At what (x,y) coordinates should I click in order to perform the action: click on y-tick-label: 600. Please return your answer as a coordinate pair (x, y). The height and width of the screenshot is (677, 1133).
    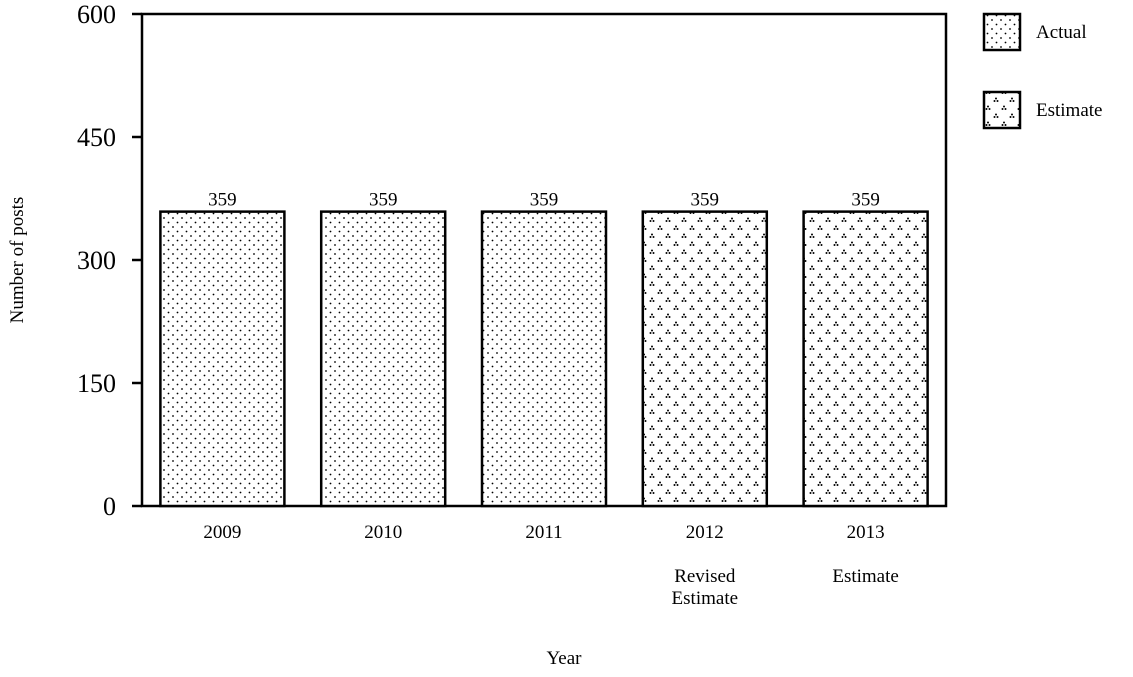
    Looking at the image, I should click on (96, 14).